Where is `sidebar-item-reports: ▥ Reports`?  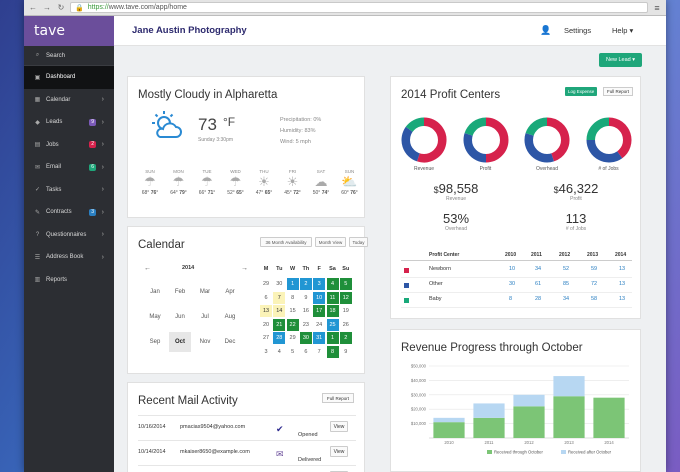 sidebar-item-reports: ▥ Reports is located at coordinates (69, 280).